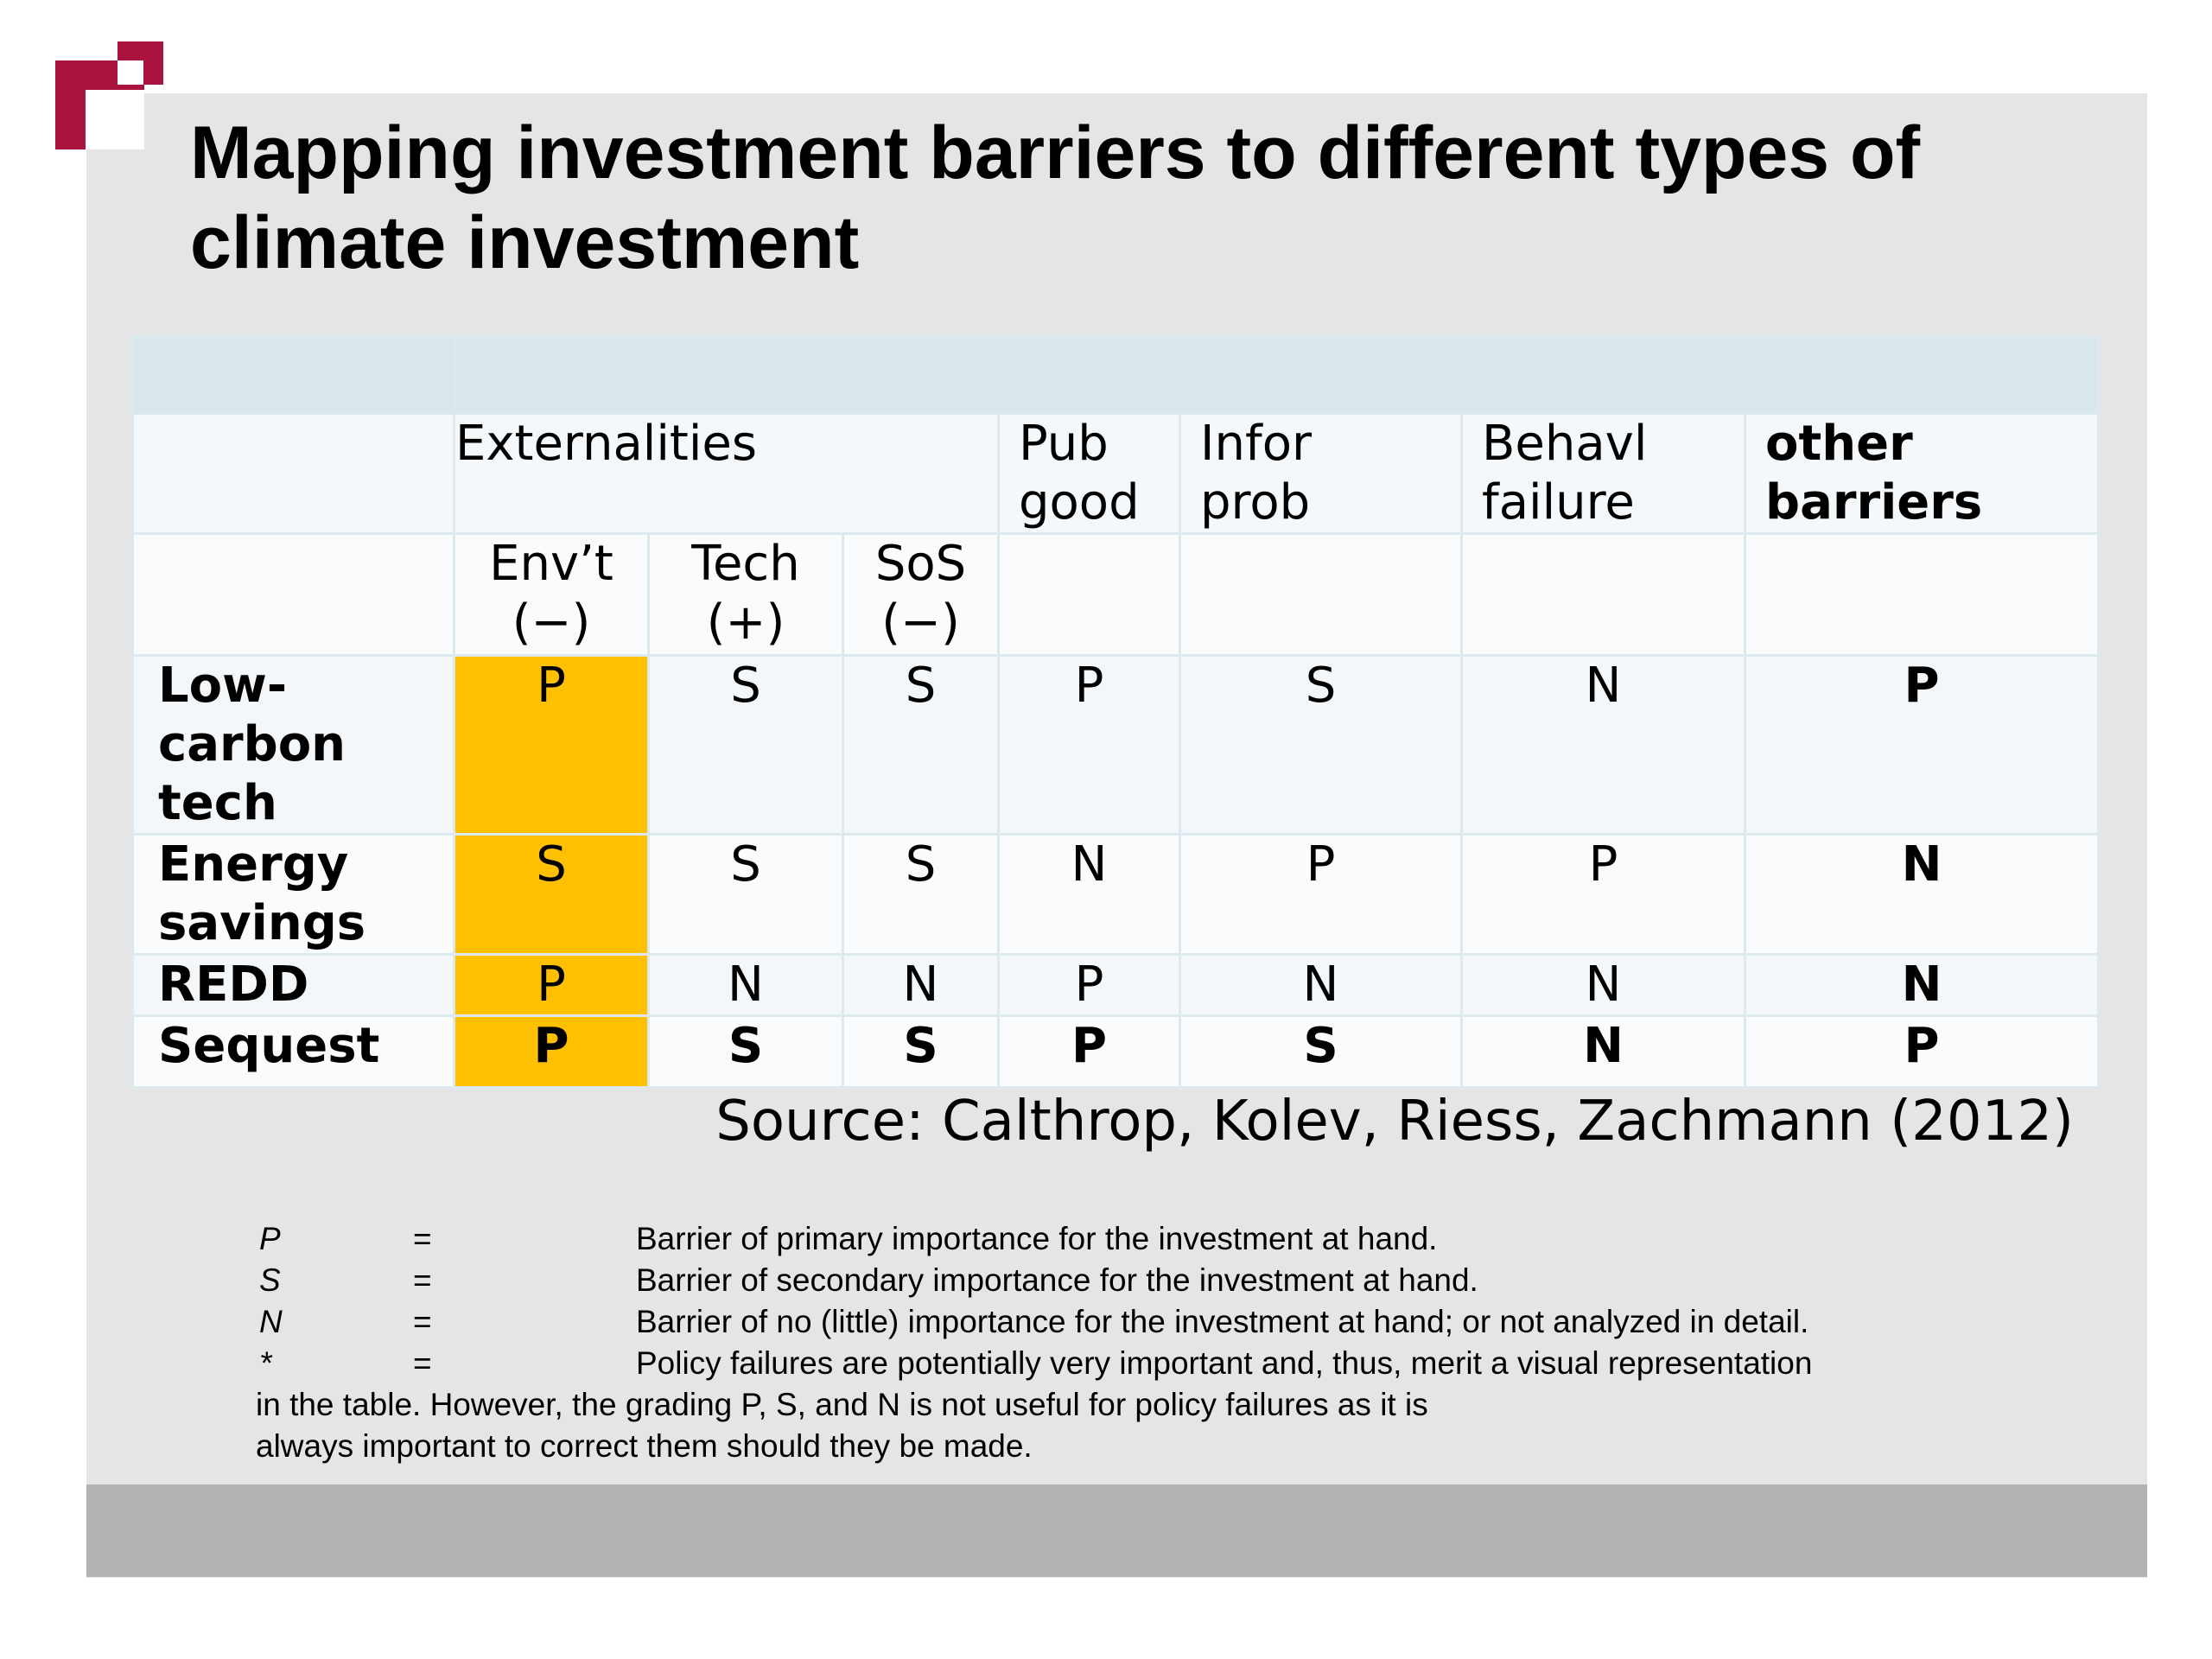 This screenshot has width=2212, height=1659. What do you see at coordinates (745, 594) in the screenshot?
I see `header-tech: Tech (+)` at bounding box center [745, 594].